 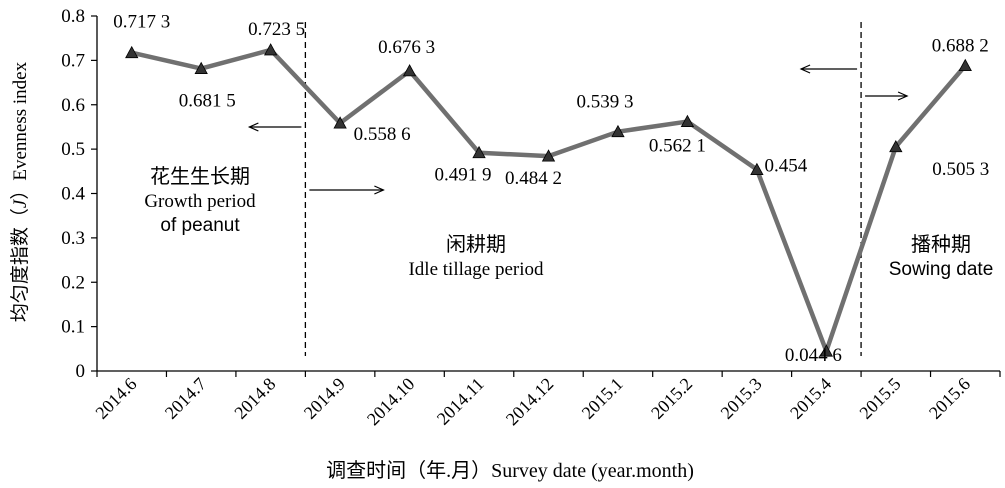 I want to click on x-tick-label: 2014.11, so click(x=460, y=401).